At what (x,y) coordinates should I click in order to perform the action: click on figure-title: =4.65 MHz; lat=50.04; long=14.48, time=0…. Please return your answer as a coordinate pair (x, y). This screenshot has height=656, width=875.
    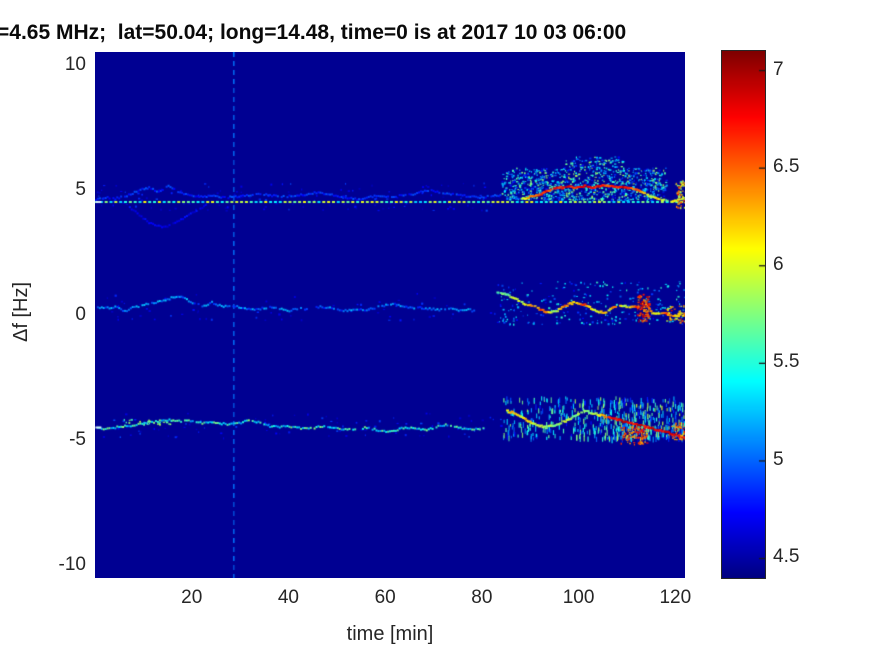
    Looking at the image, I should click on (313, 32).